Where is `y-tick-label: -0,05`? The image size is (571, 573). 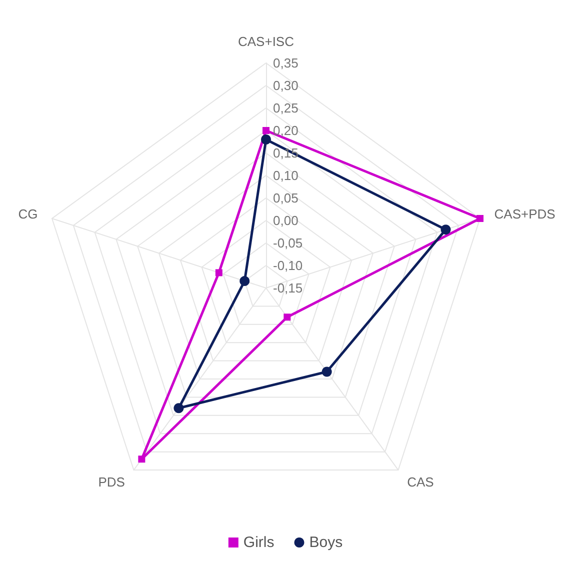 y-tick-label: -0,05 is located at coordinates (288, 243).